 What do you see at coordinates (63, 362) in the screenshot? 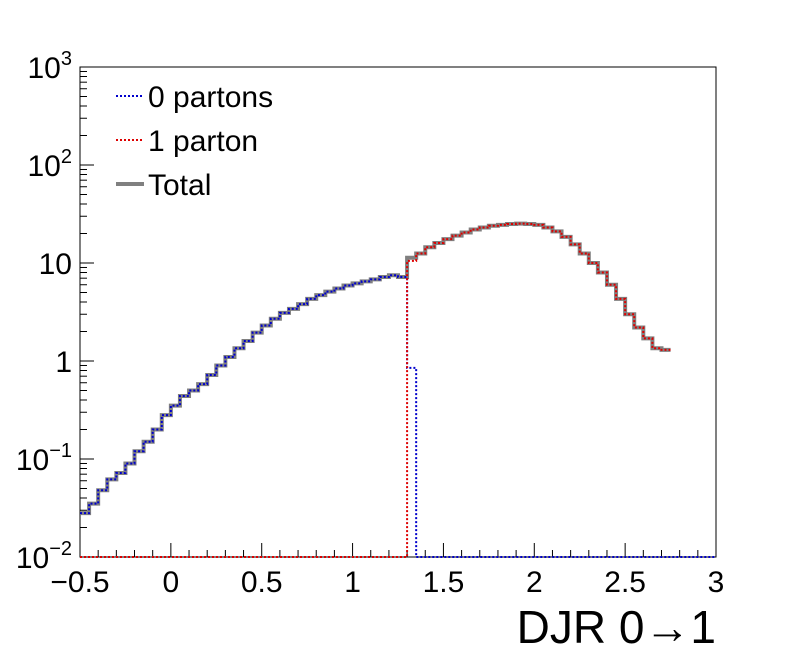
I see `y-tick-label: 1` at bounding box center [63, 362].